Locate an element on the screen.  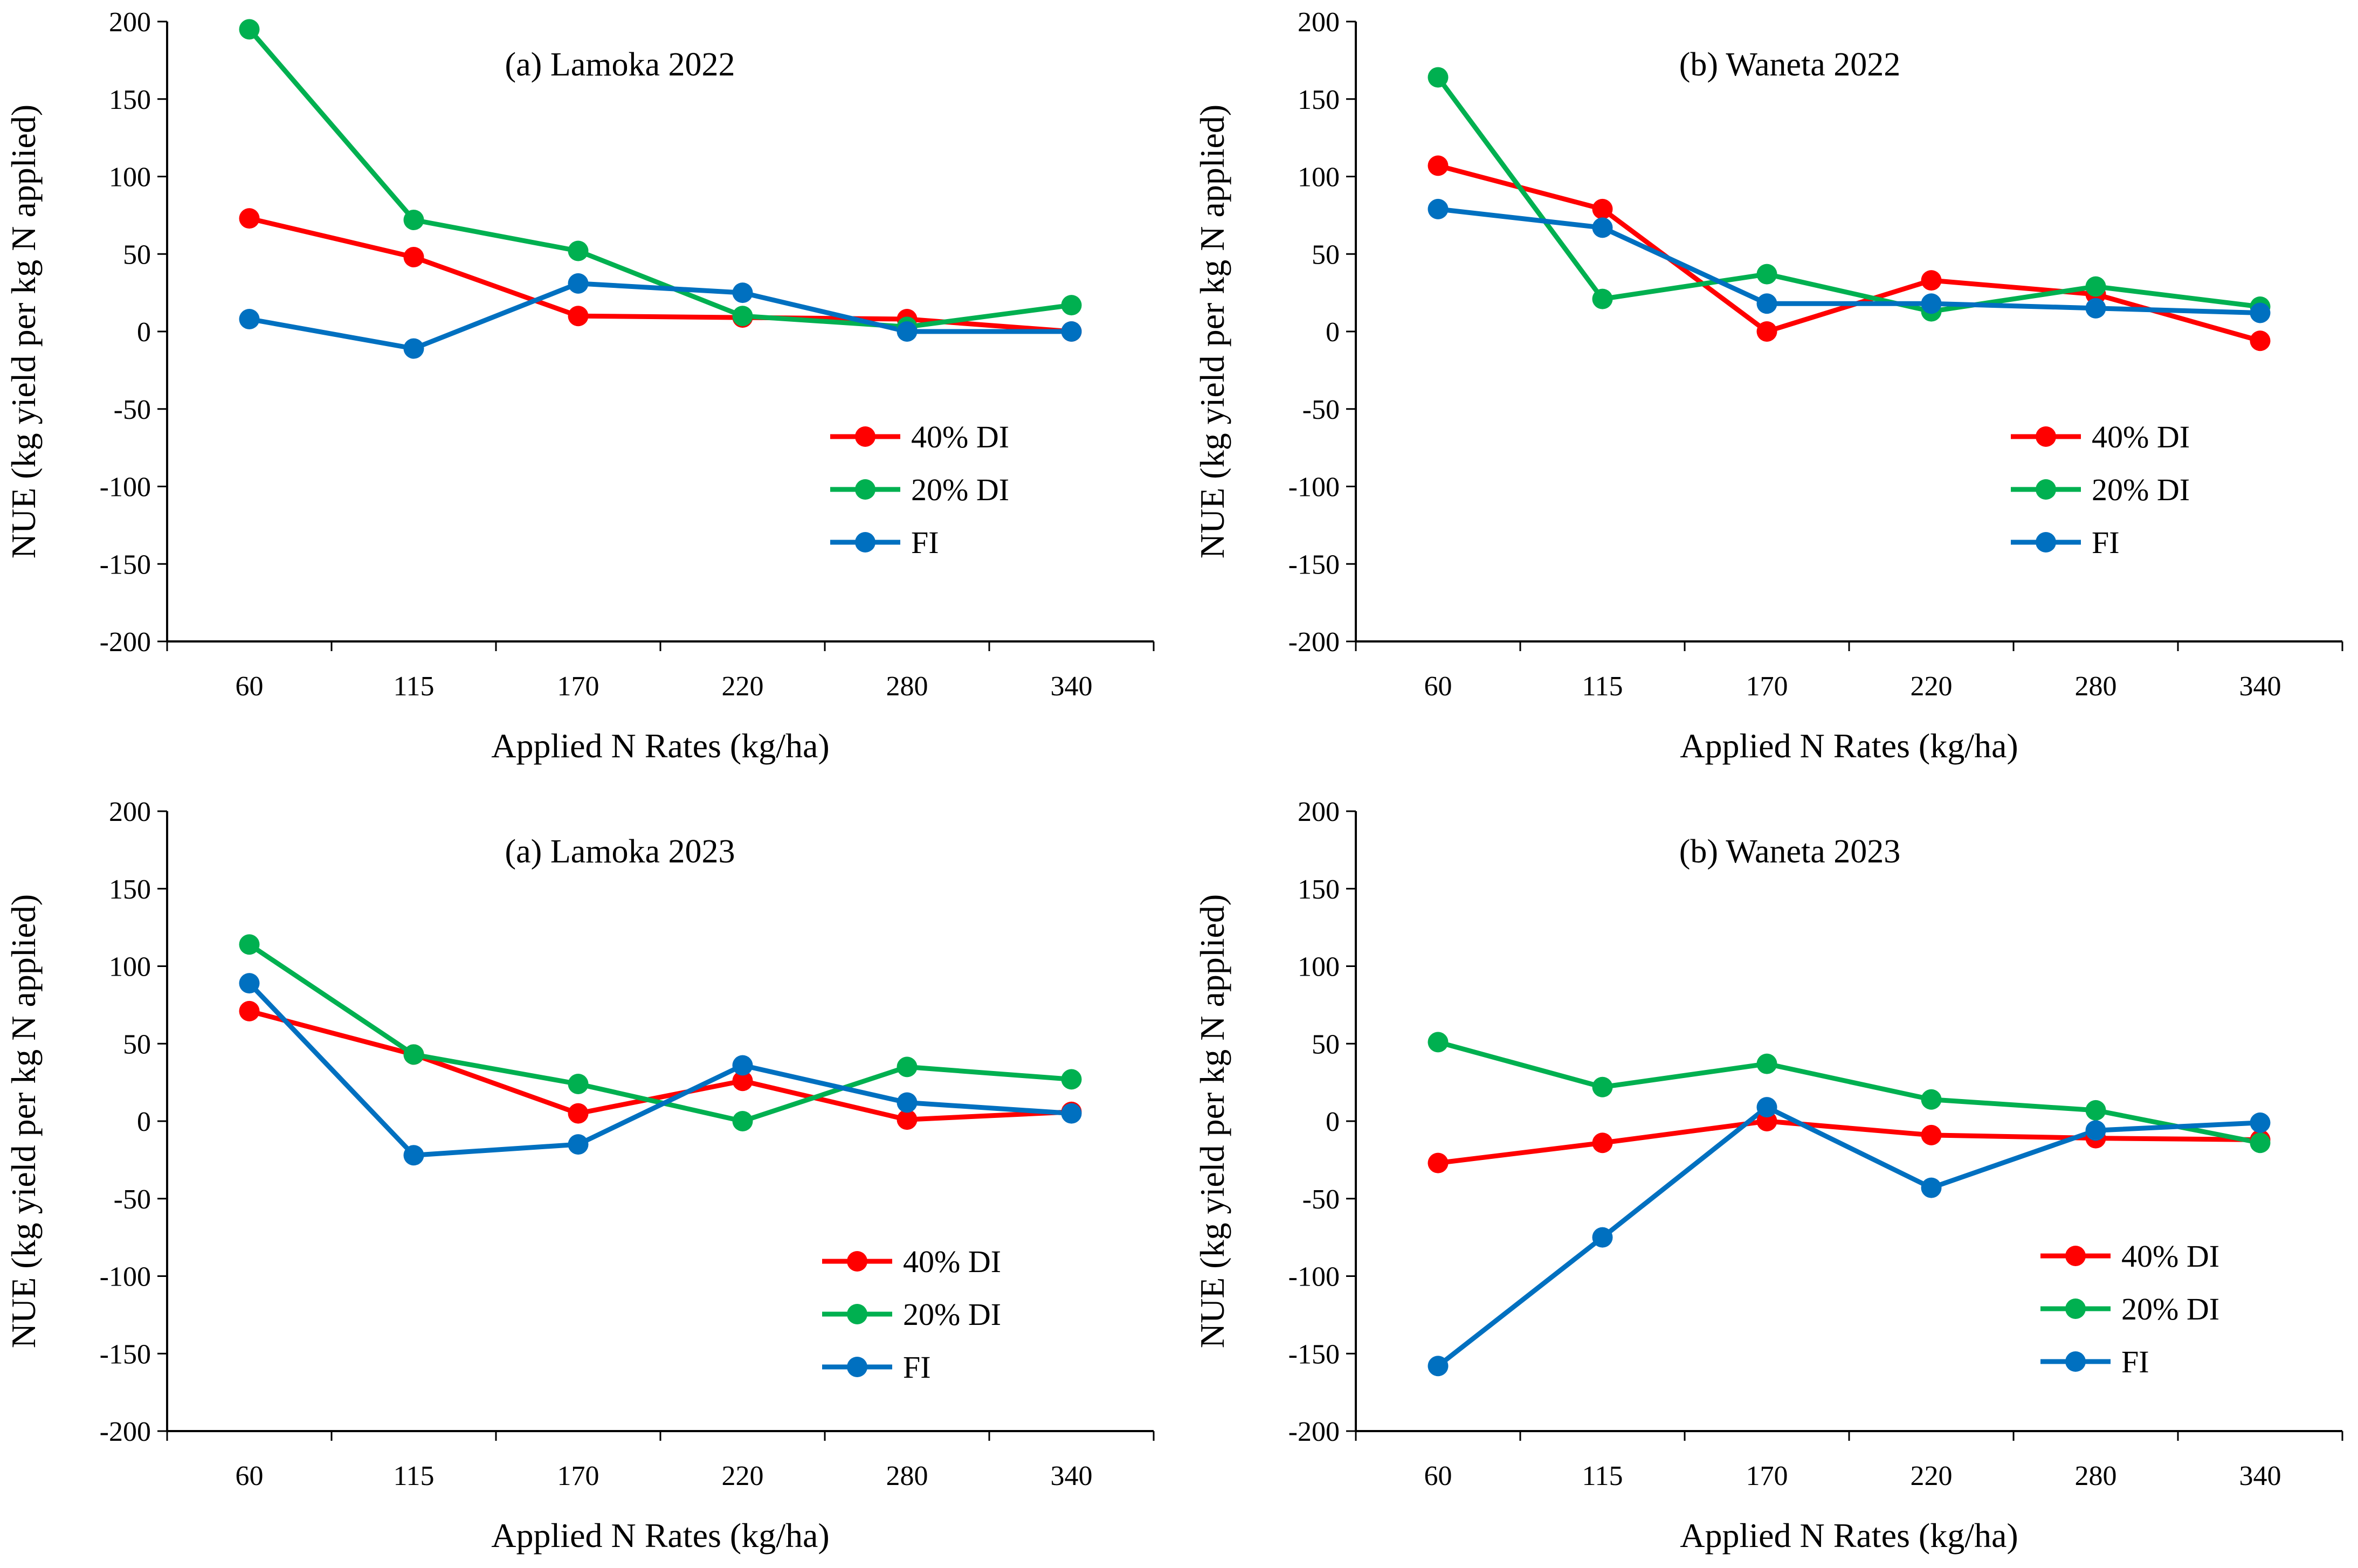
y-tick-label: -150 is located at coordinates (1314, 1354).